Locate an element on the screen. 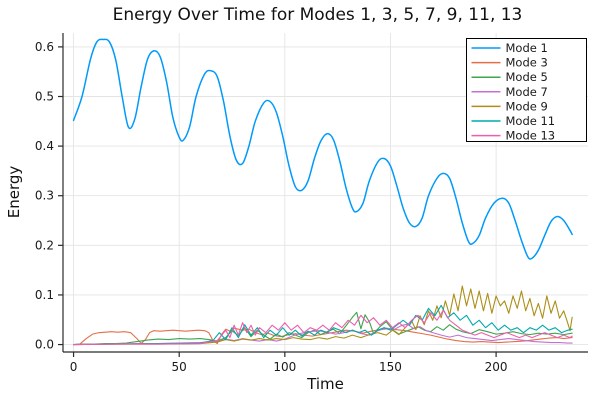 This screenshot has width=600, height=400. legend-entry: Mode 5 is located at coordinates (509, 77).